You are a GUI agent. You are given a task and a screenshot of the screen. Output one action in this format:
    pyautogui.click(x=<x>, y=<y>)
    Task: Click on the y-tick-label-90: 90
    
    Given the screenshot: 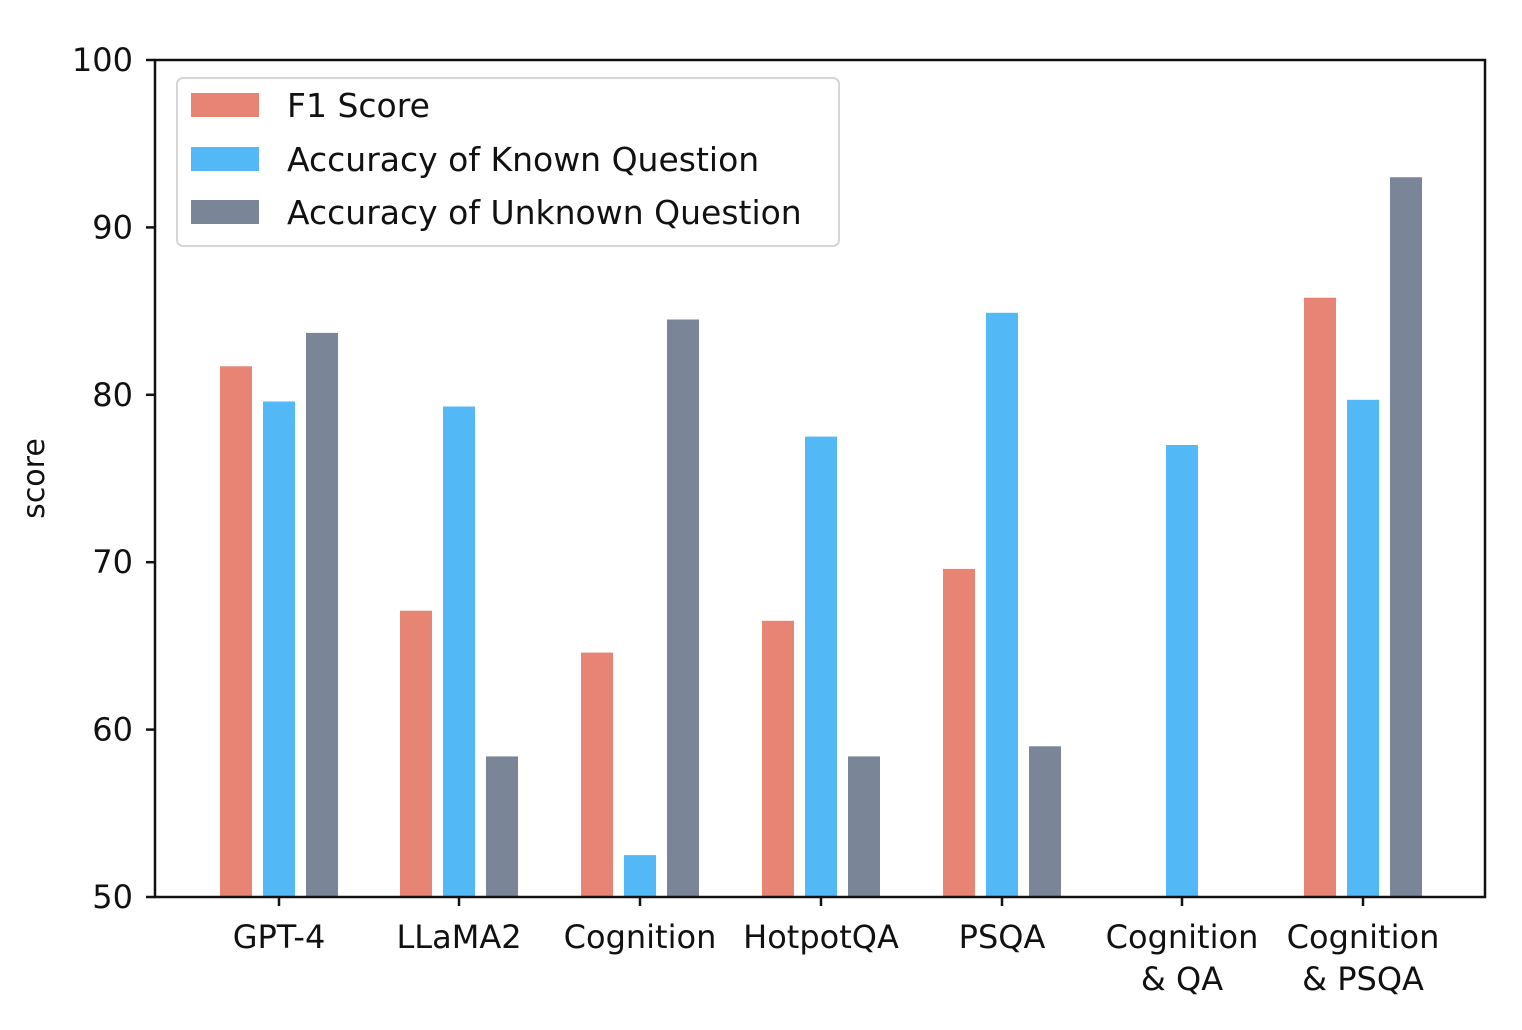 What is the action you would take?
    pyautogui.click(x=112, y=227)
    